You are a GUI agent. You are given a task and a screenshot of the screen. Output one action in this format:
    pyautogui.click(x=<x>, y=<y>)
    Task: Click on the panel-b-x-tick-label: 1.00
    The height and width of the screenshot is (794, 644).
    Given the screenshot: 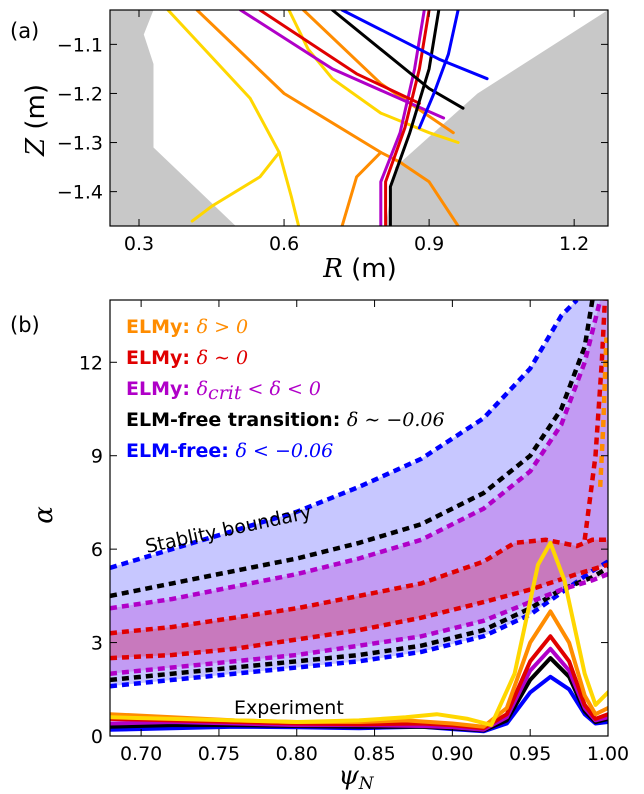 What is the action you would take?
    pyautogui.click(x=608, y=754)
    